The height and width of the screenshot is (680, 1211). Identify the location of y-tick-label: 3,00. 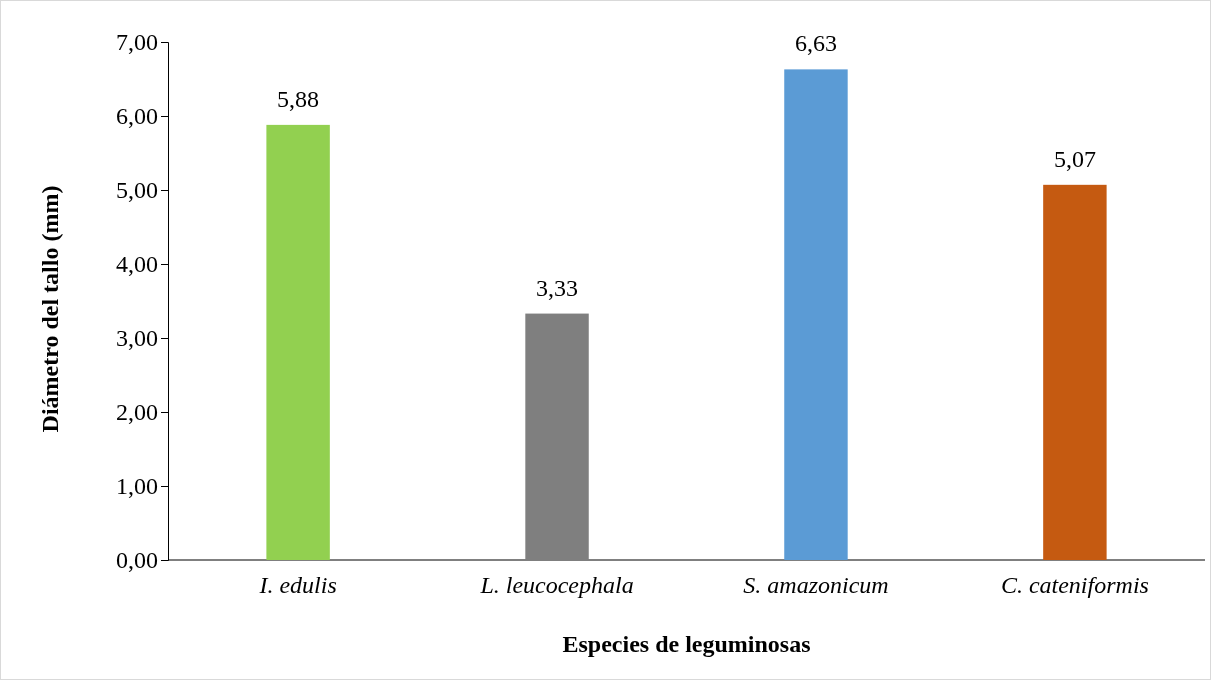
(137, 338).